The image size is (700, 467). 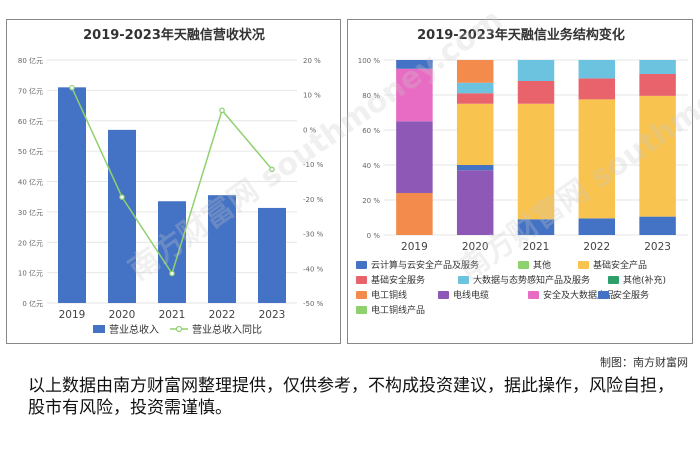 I want to click on legend-label: 安全及大数据产品, so click(x=579, y=295).